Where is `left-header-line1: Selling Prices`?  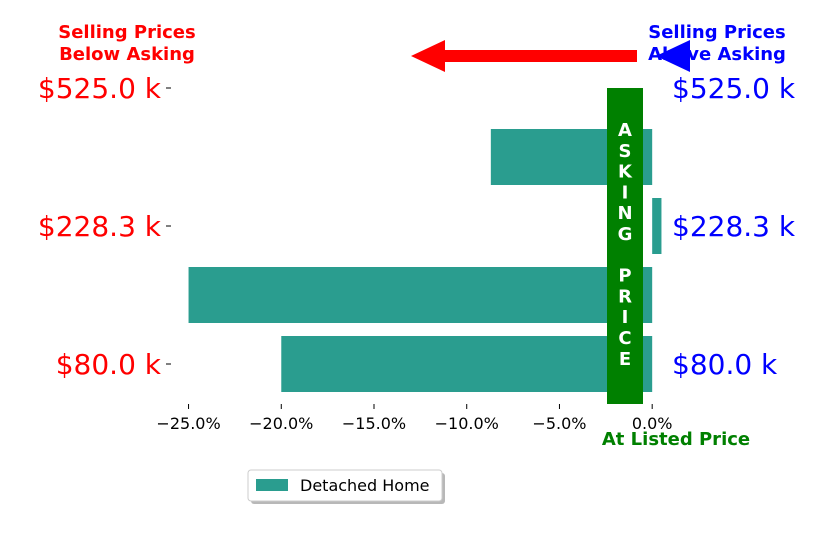 left-header-line1: Selling Prices is located at coordinates (126, 32).